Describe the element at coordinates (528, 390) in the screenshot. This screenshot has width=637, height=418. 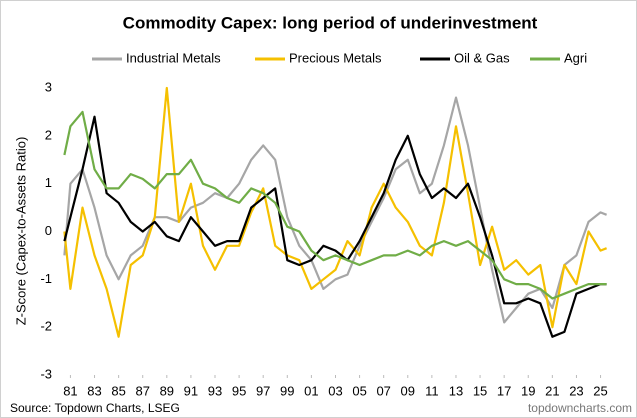
I see `x-tick-label: 19` at that location.